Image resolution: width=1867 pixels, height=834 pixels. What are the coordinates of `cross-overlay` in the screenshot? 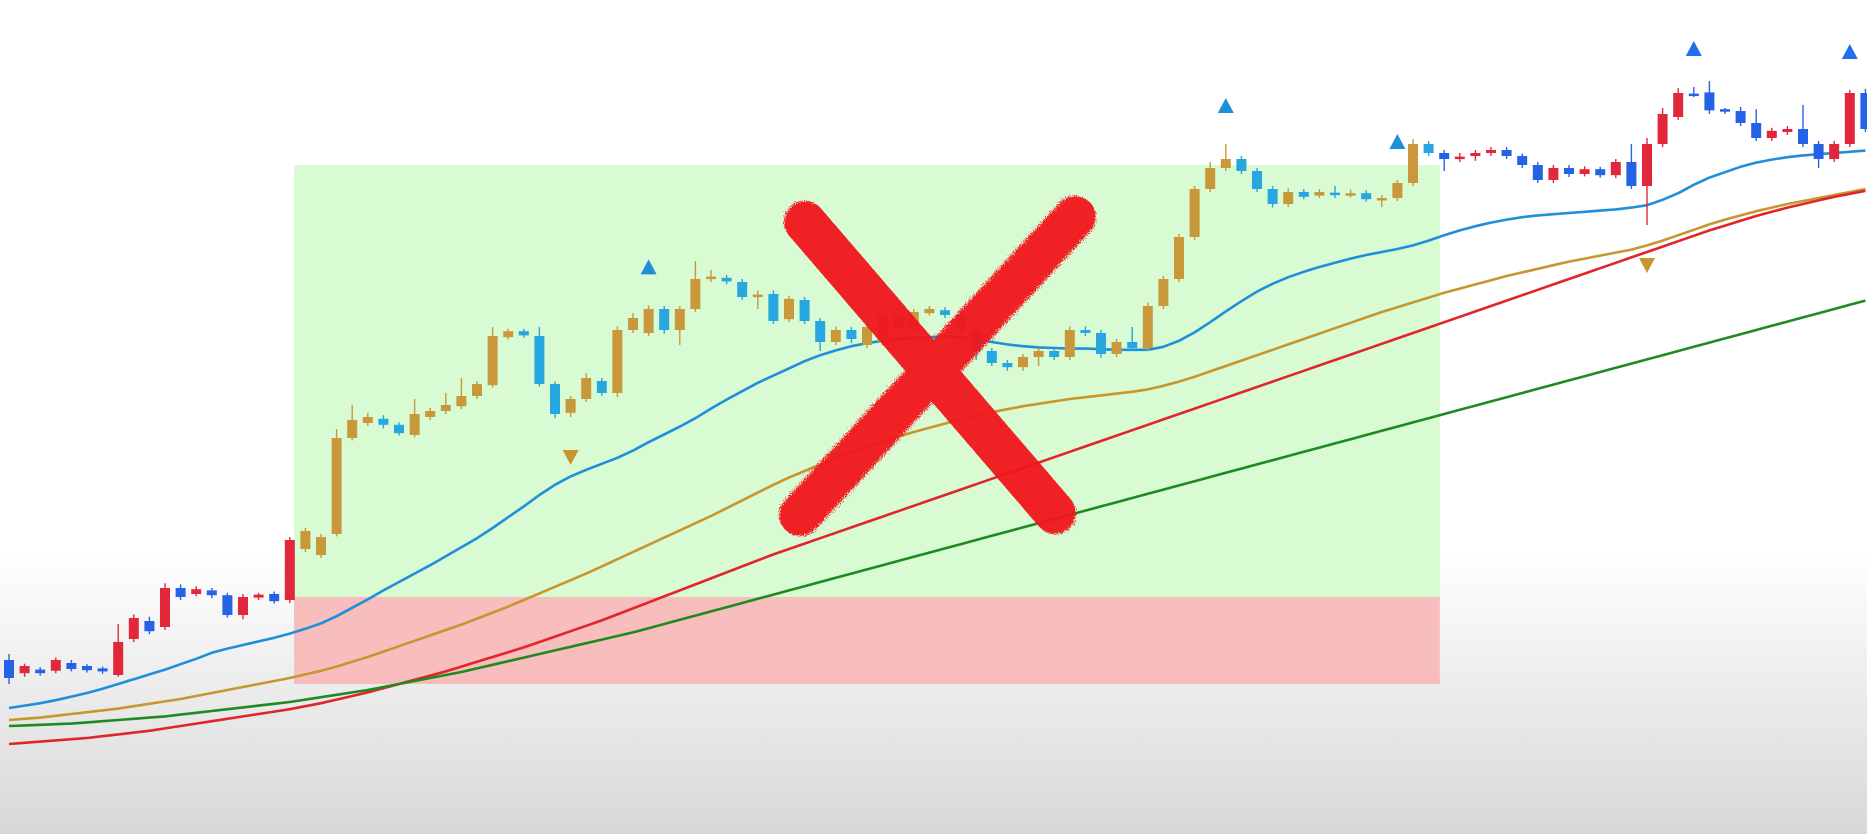 It's located at (937, 366).